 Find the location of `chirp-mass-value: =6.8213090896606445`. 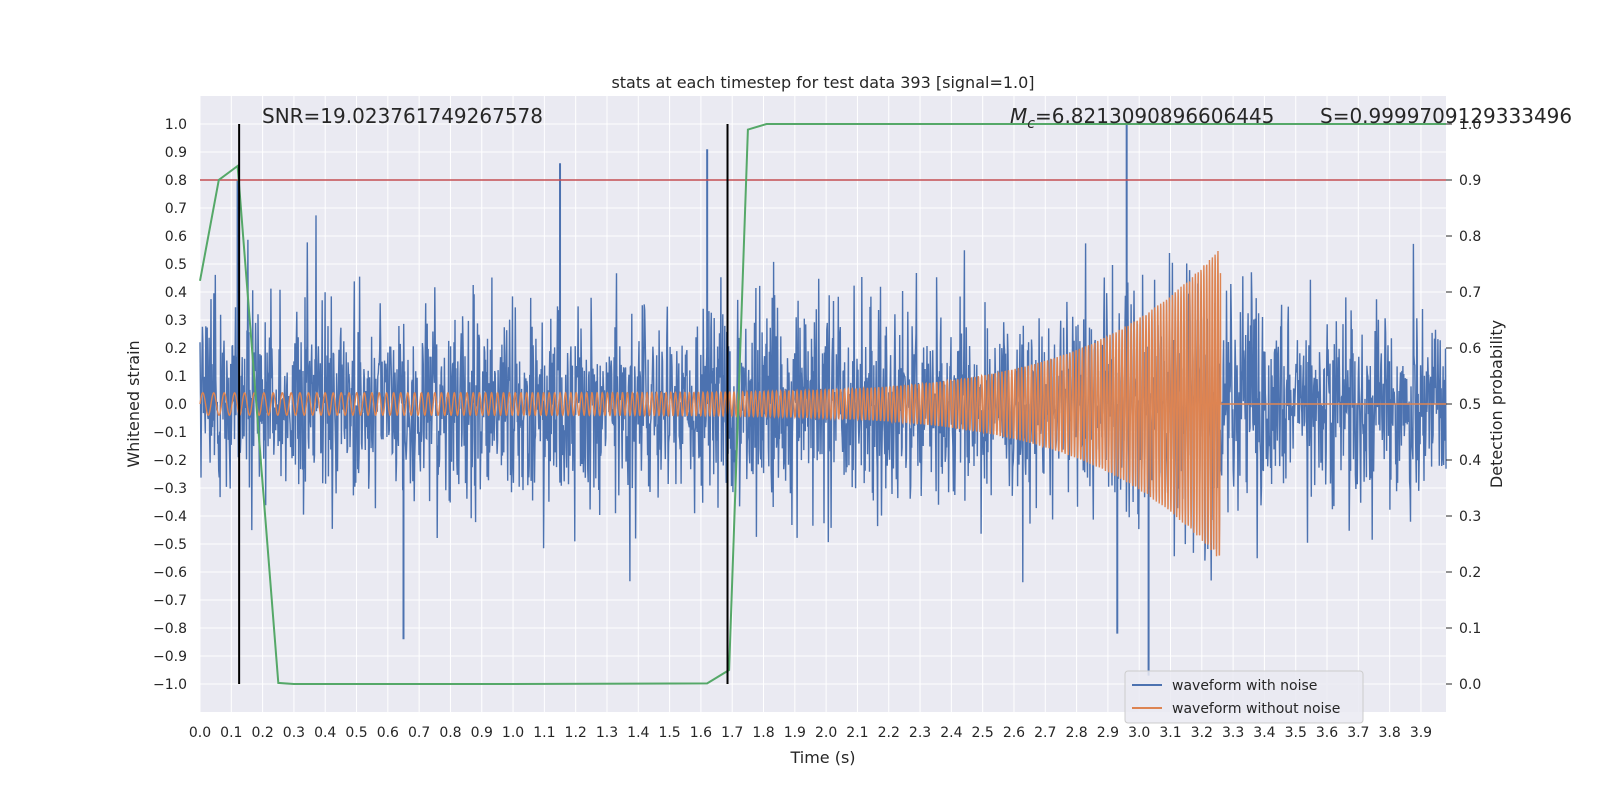

chirp-mass-value: =6.8213090896606445 is located at coordinates (1154, 116).